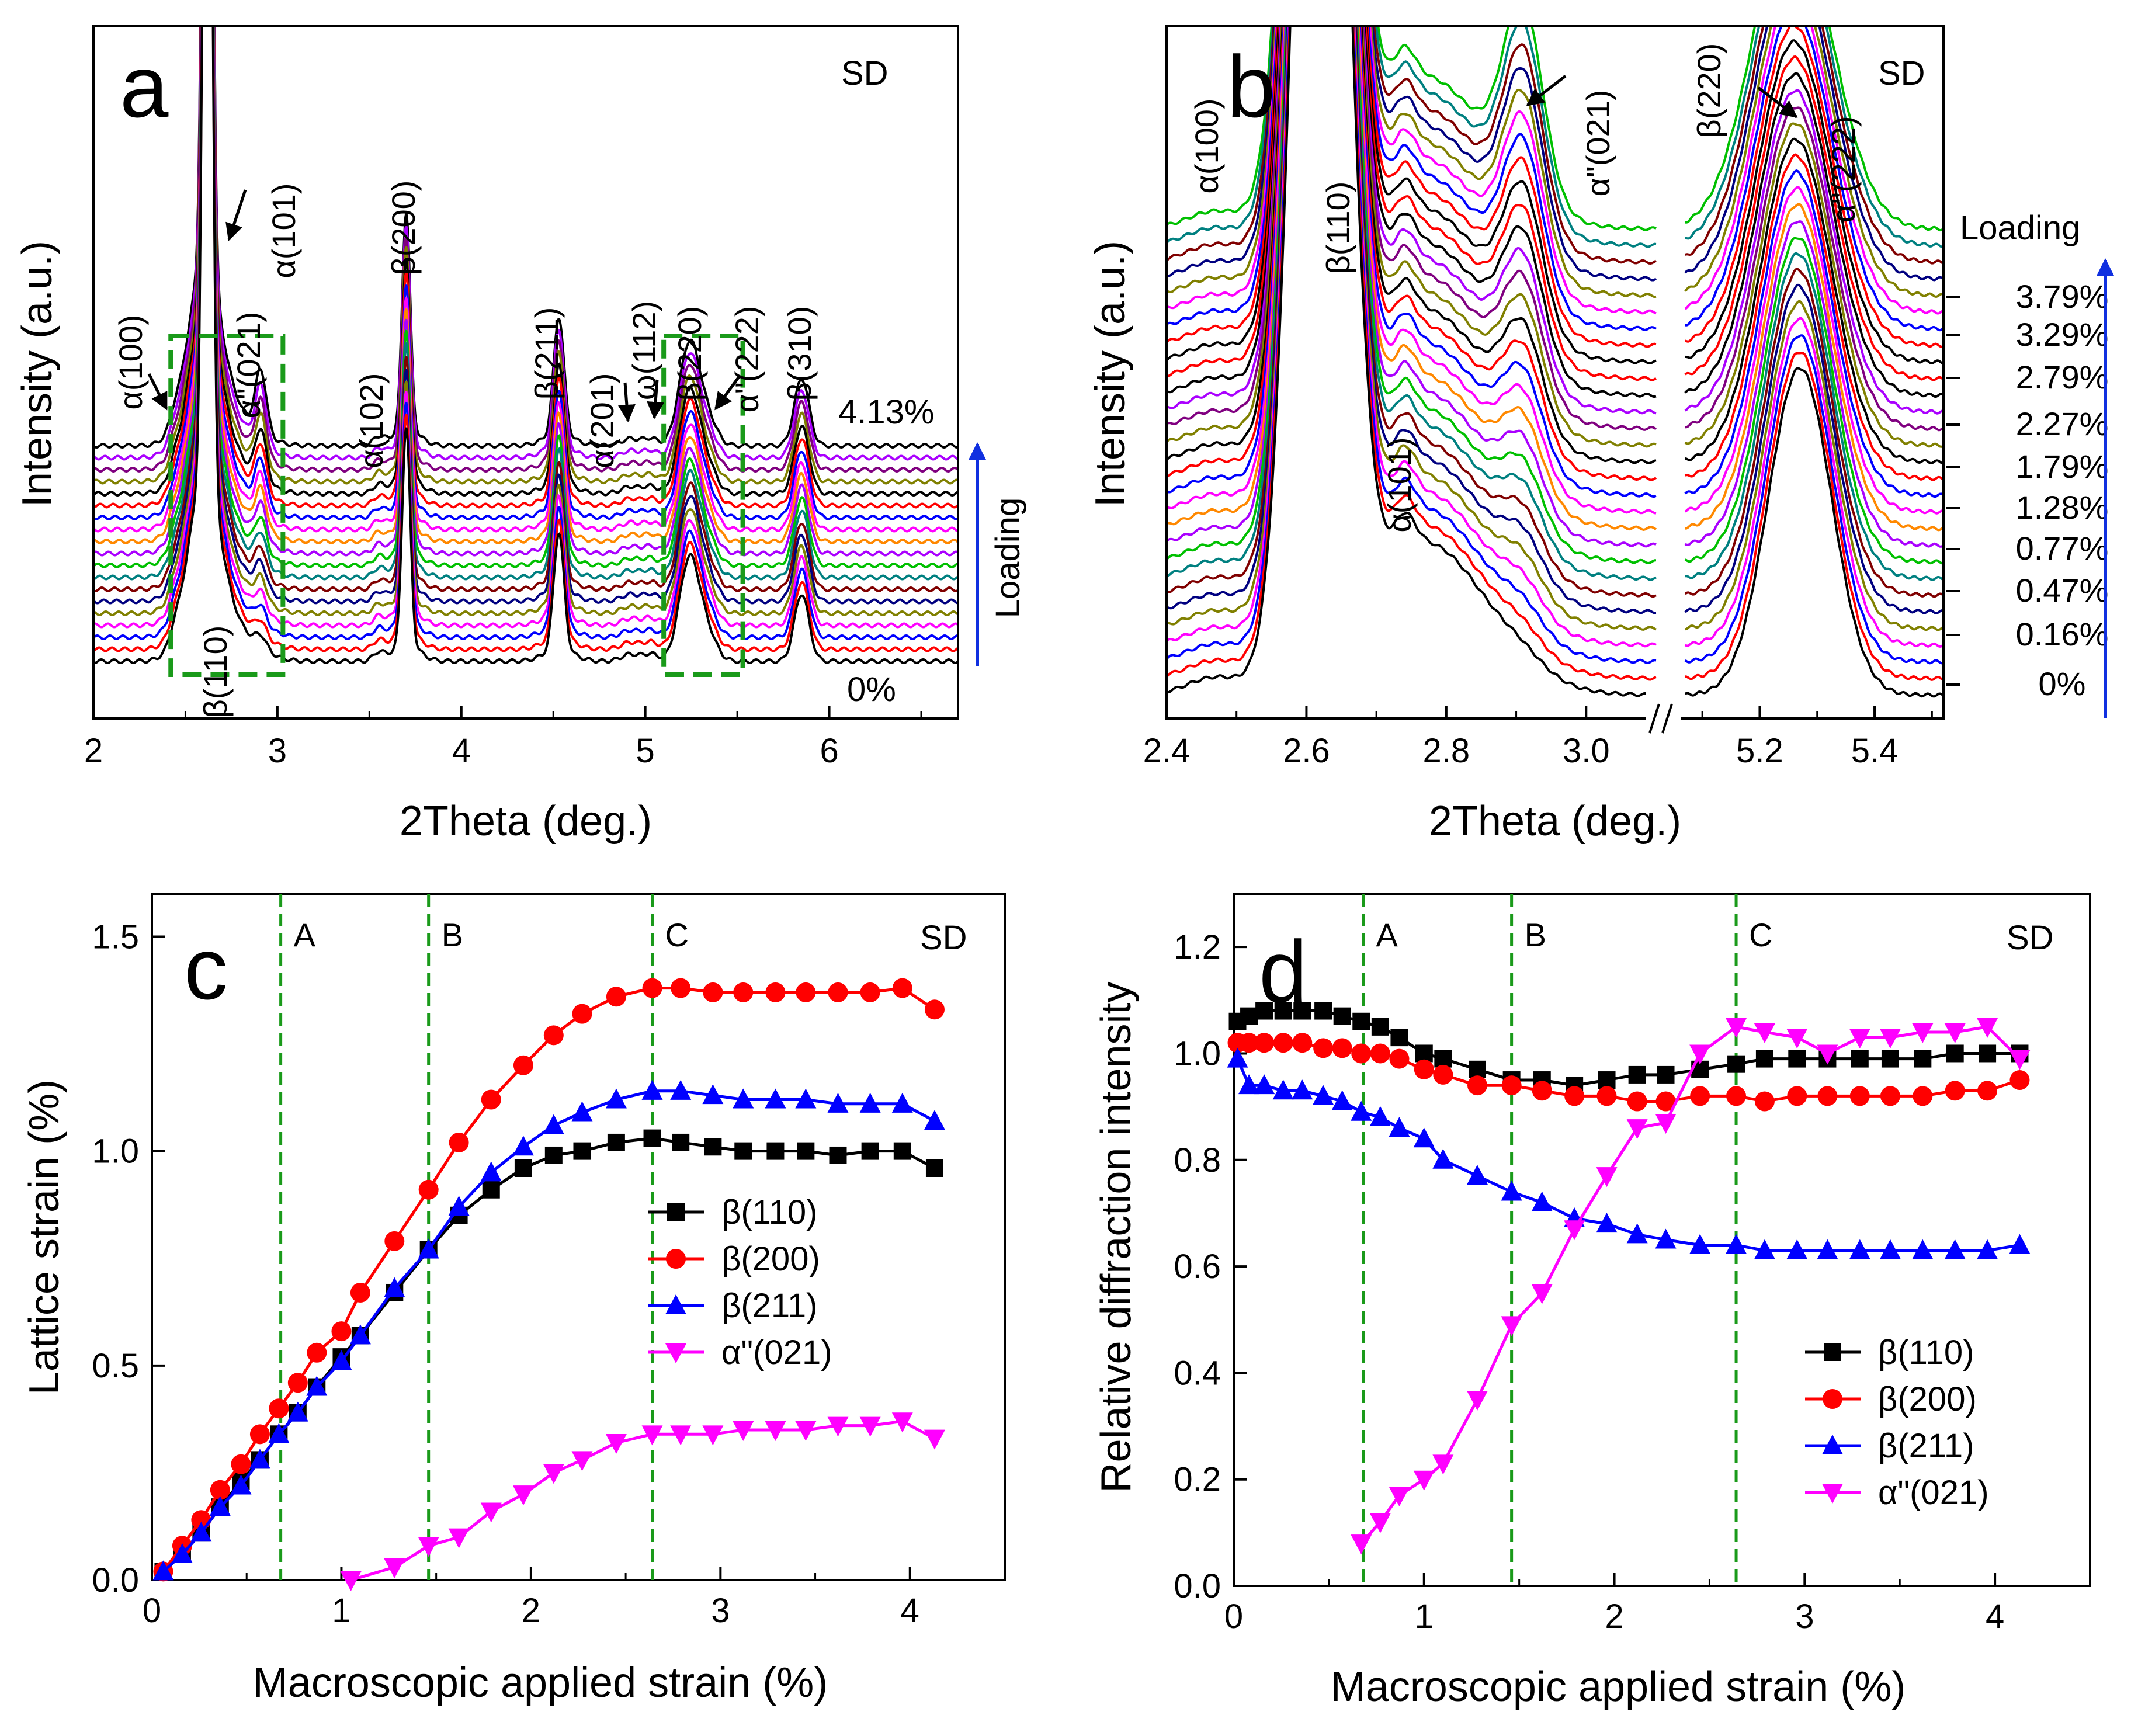 The height and width of the screenshot is (1736, 2131). Describe the element at coordinates (461, 751) in the screenshot. I see `a-x-tick-label: 4` at that location.